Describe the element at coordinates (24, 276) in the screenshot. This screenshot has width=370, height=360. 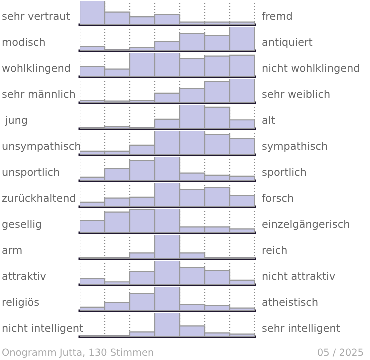
I see `y-axis-title: attraktiv` at that location.